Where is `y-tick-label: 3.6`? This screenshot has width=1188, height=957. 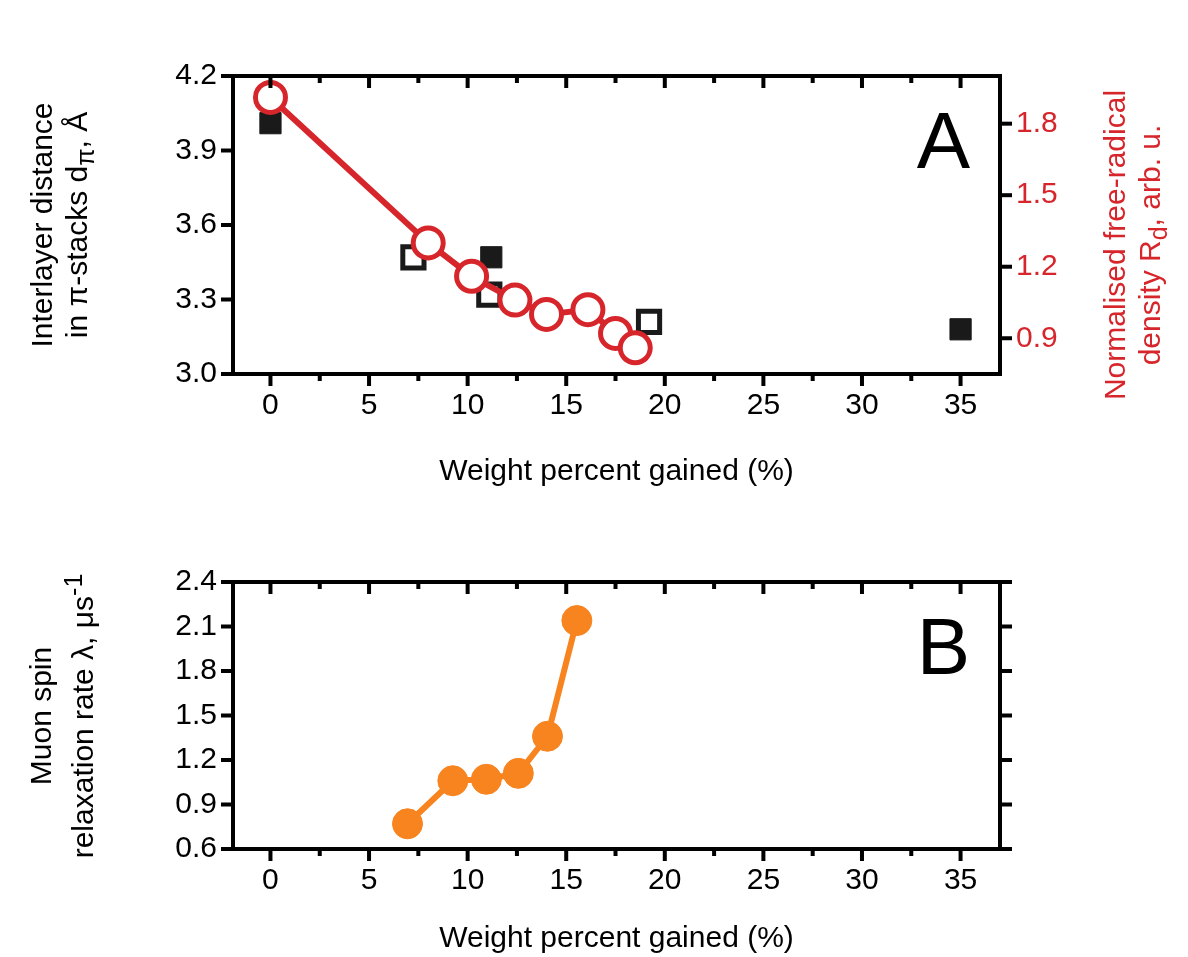 y-tick-label: 3.6 is located at coordinates (196, 223).